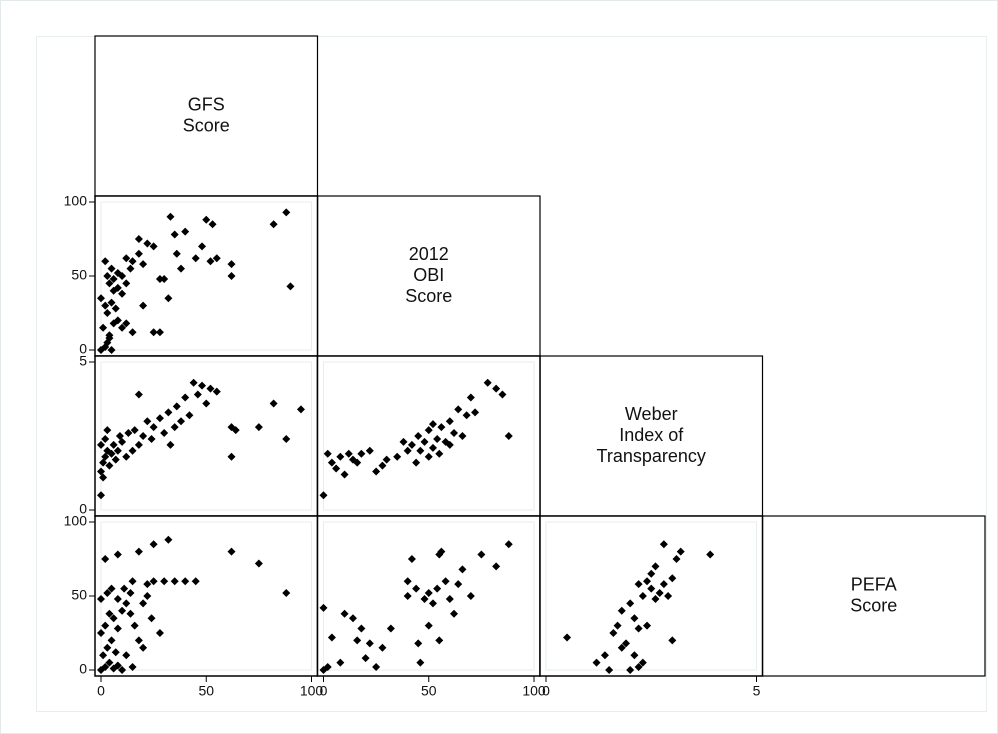 This screenshot has height=734, width=998. Describe the element at coordinates (651, 456) in the screenshot. I see `variable-label: Transparency` at that location.